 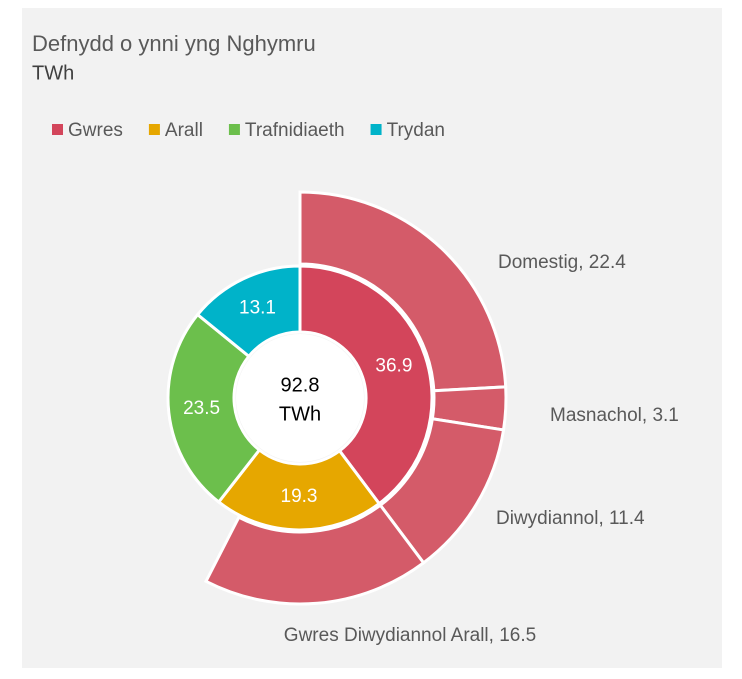 I want to click on center-hole, so click(x=300, y=398).